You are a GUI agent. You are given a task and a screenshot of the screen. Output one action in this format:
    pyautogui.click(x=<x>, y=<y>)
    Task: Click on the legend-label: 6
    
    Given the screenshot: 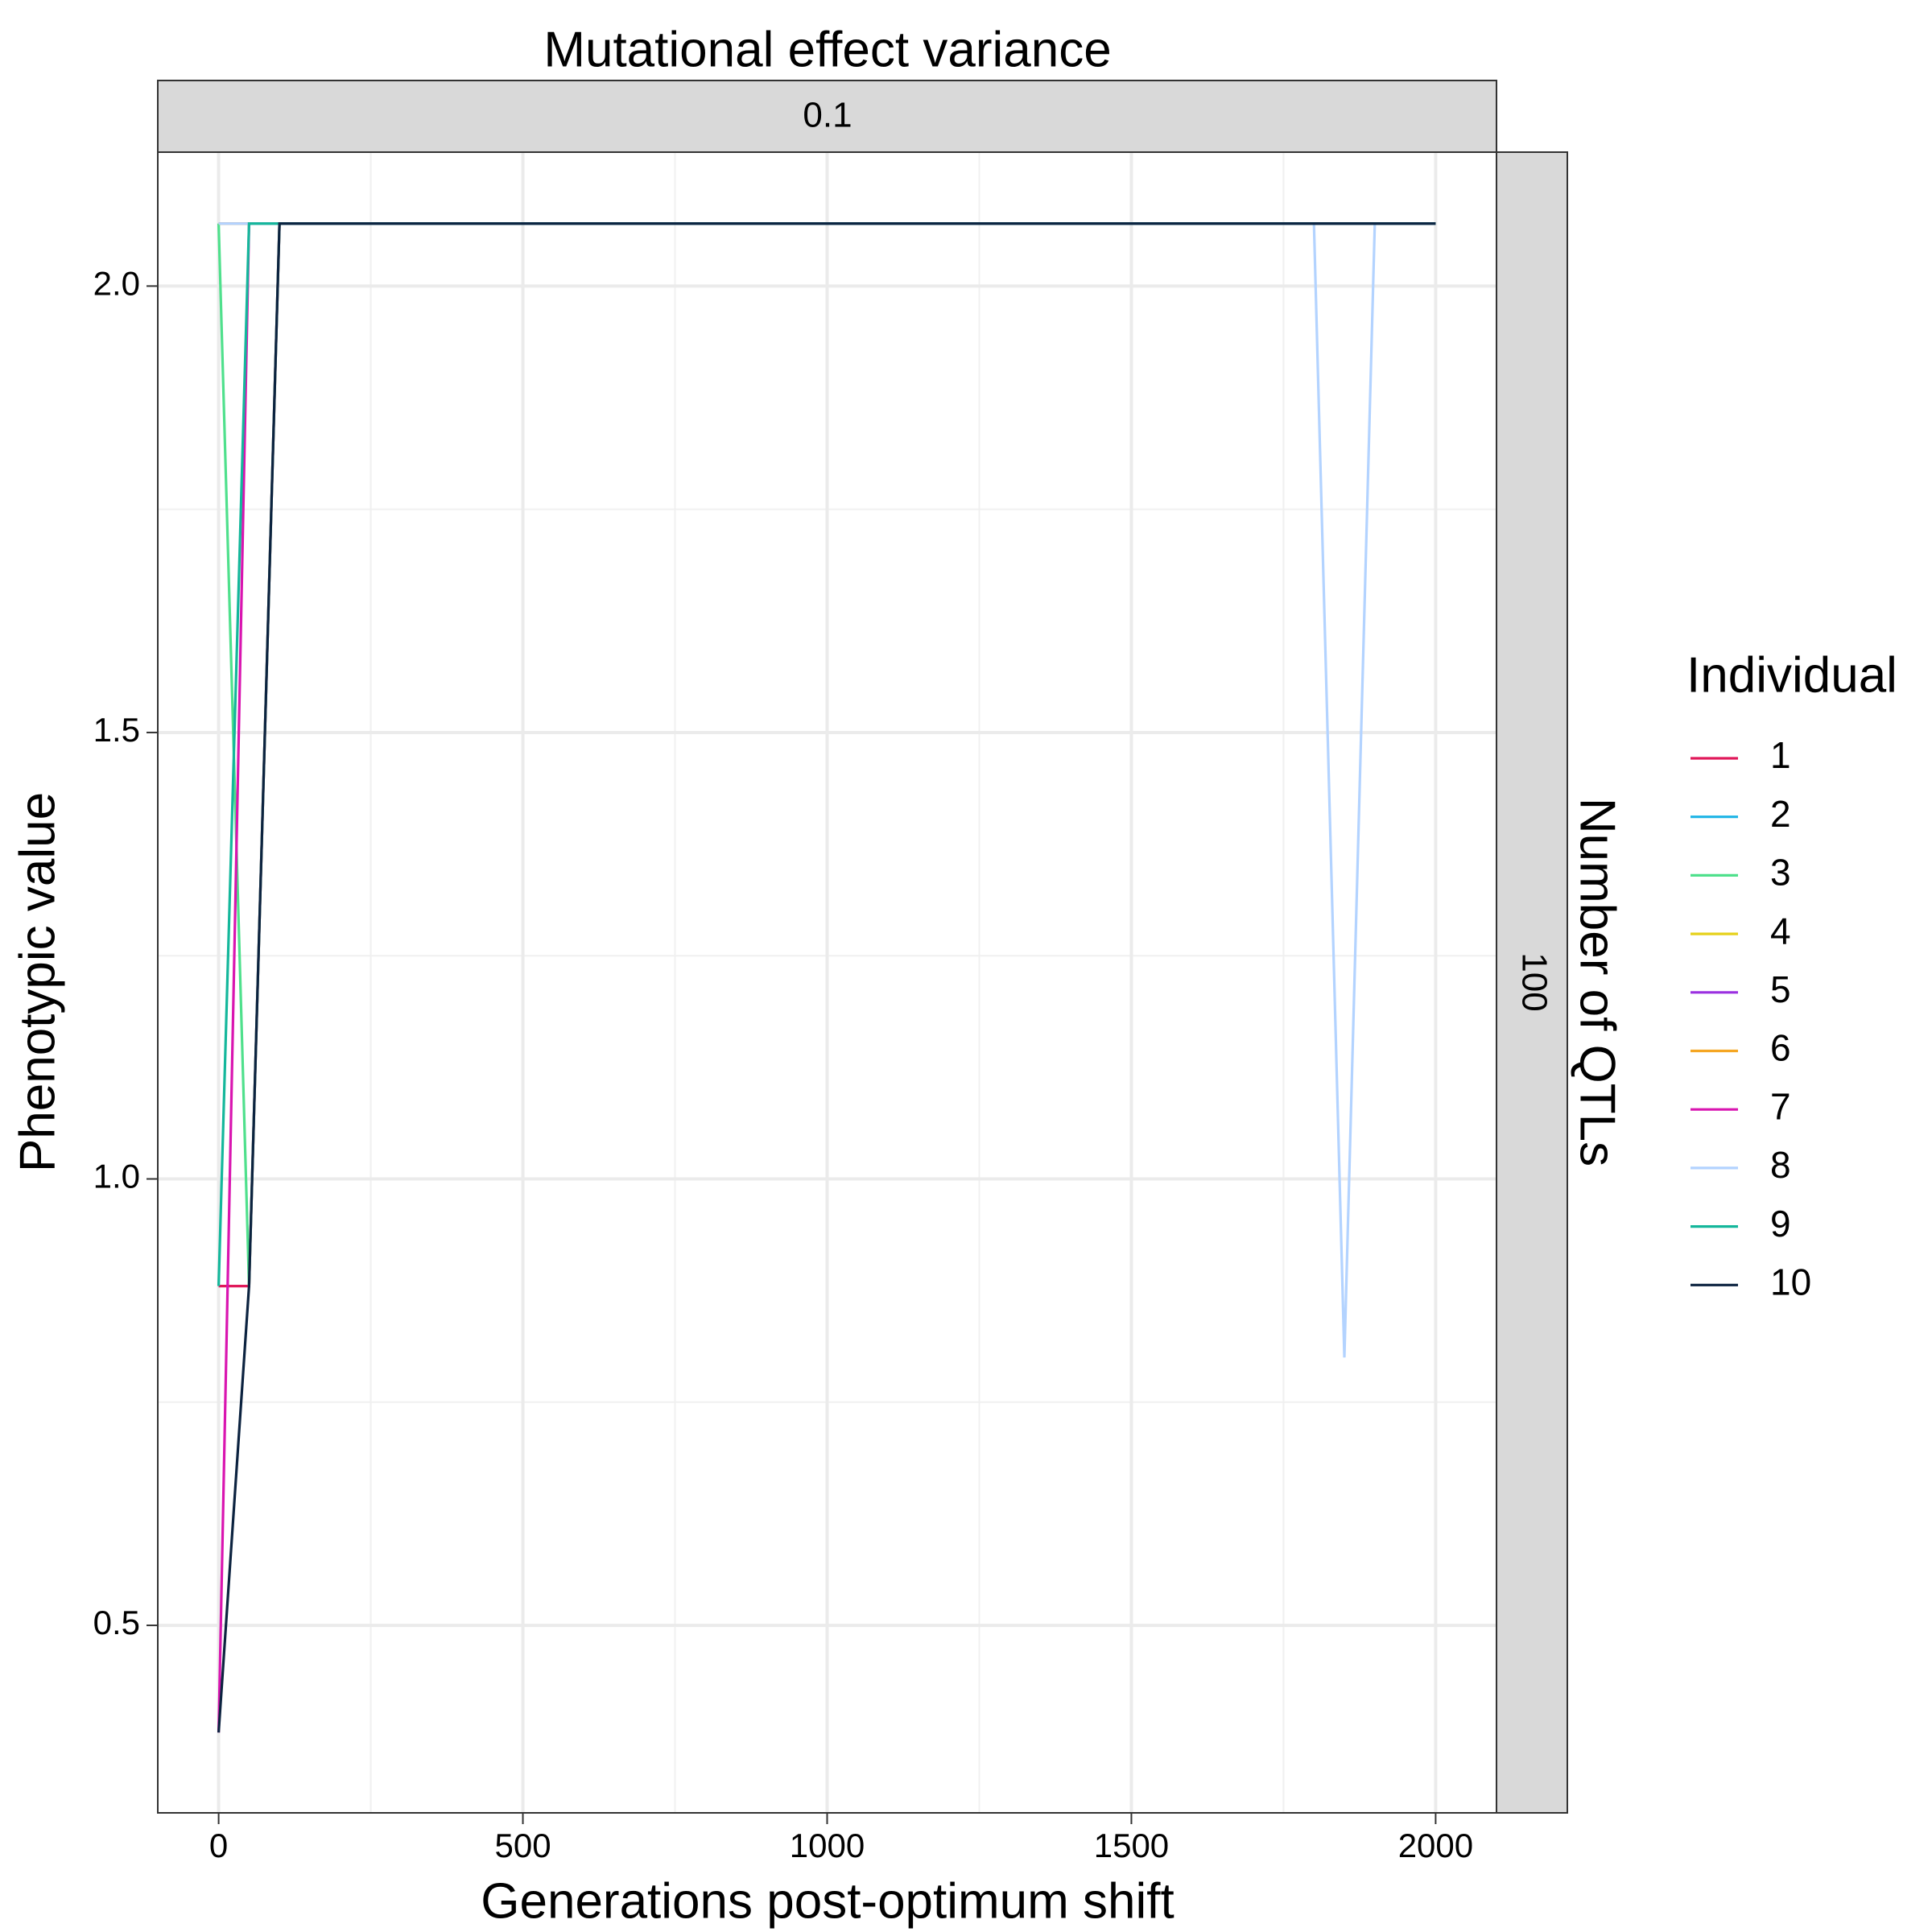 What is the action you would take?
    pyautogui.click(x=1780, y=1048)
    